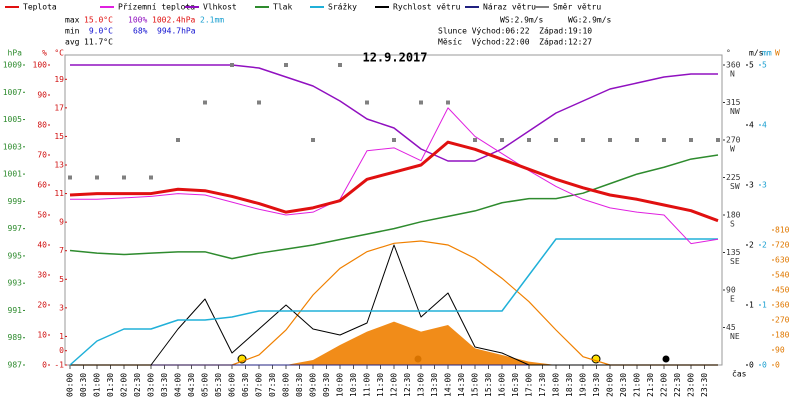 Image resolution: width=800 pixels, height=400 pixels. Describe the element at coordinates (764, 185) in the screenshot. I see `y-tick-label: 3` at that location.